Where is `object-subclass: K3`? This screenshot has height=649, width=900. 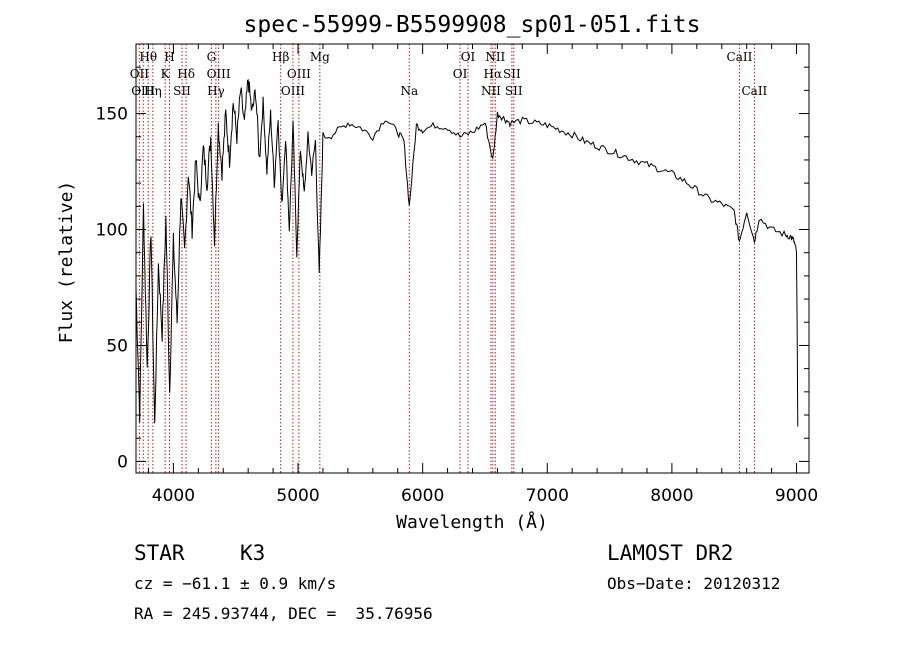 object-subclass: K3 is located at coordinates (253, 553).